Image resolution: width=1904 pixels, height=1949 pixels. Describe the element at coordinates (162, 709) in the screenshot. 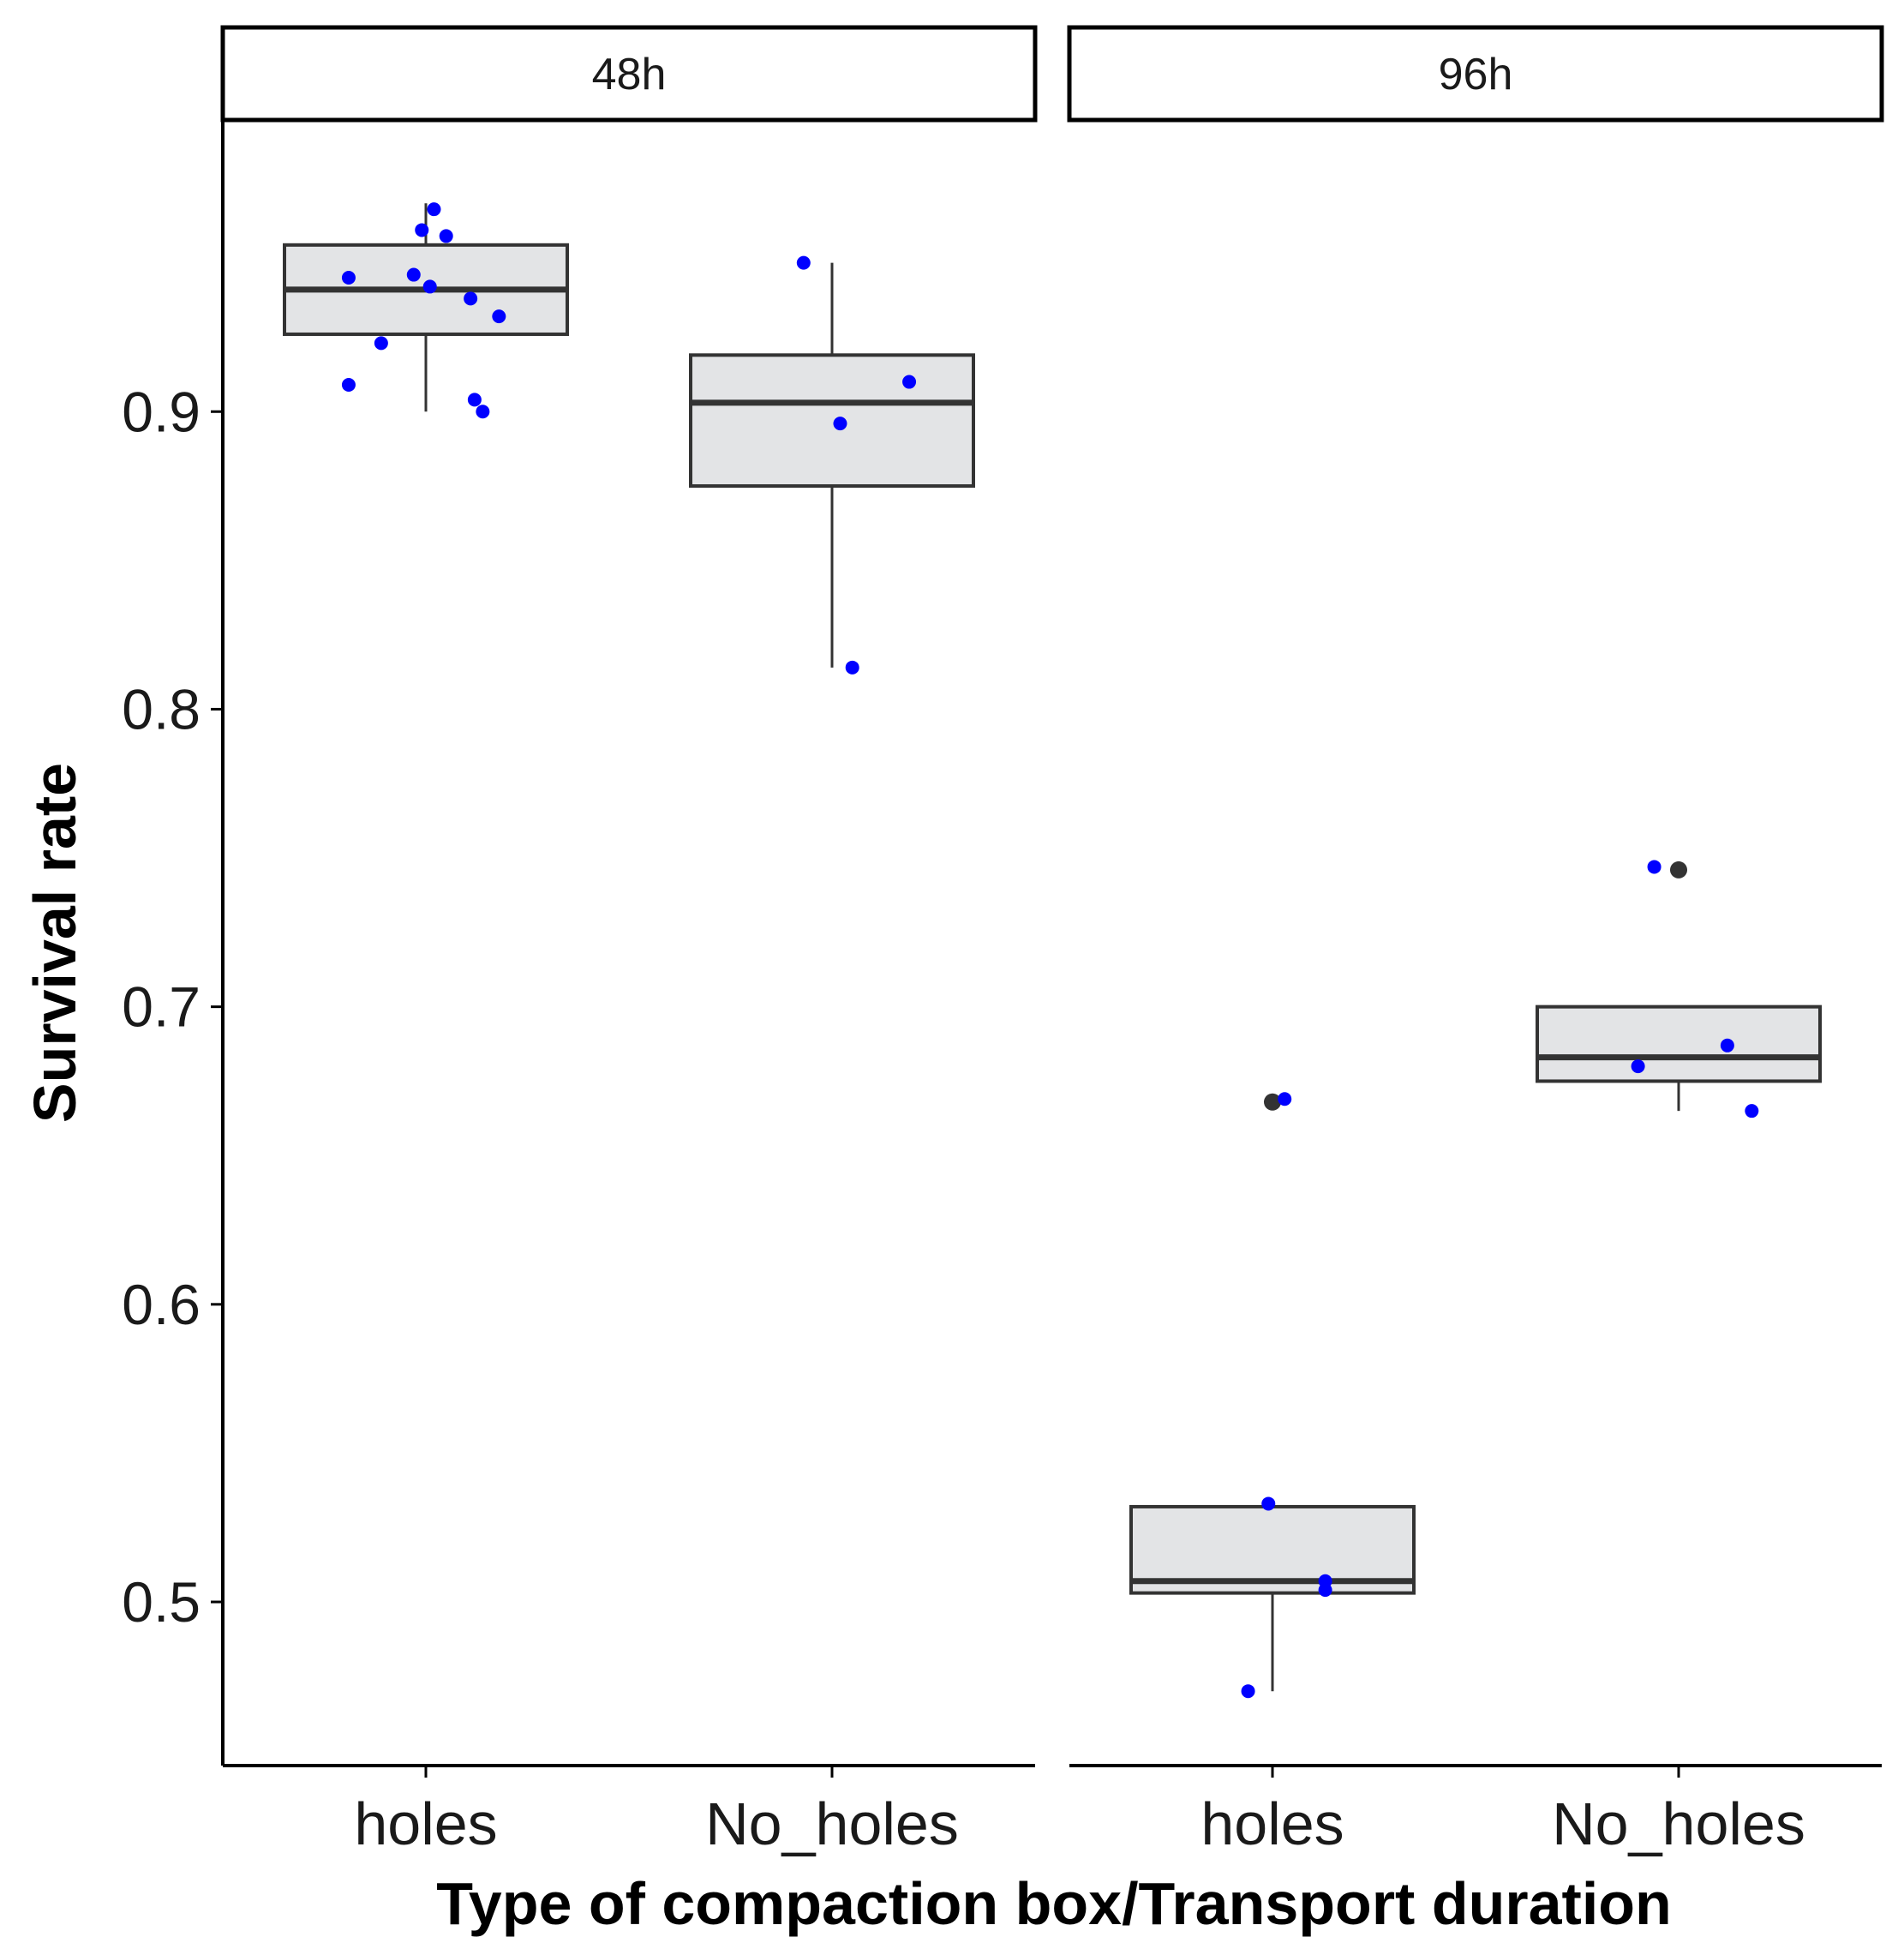

I see `y-tick-label: 0.8` at that location.